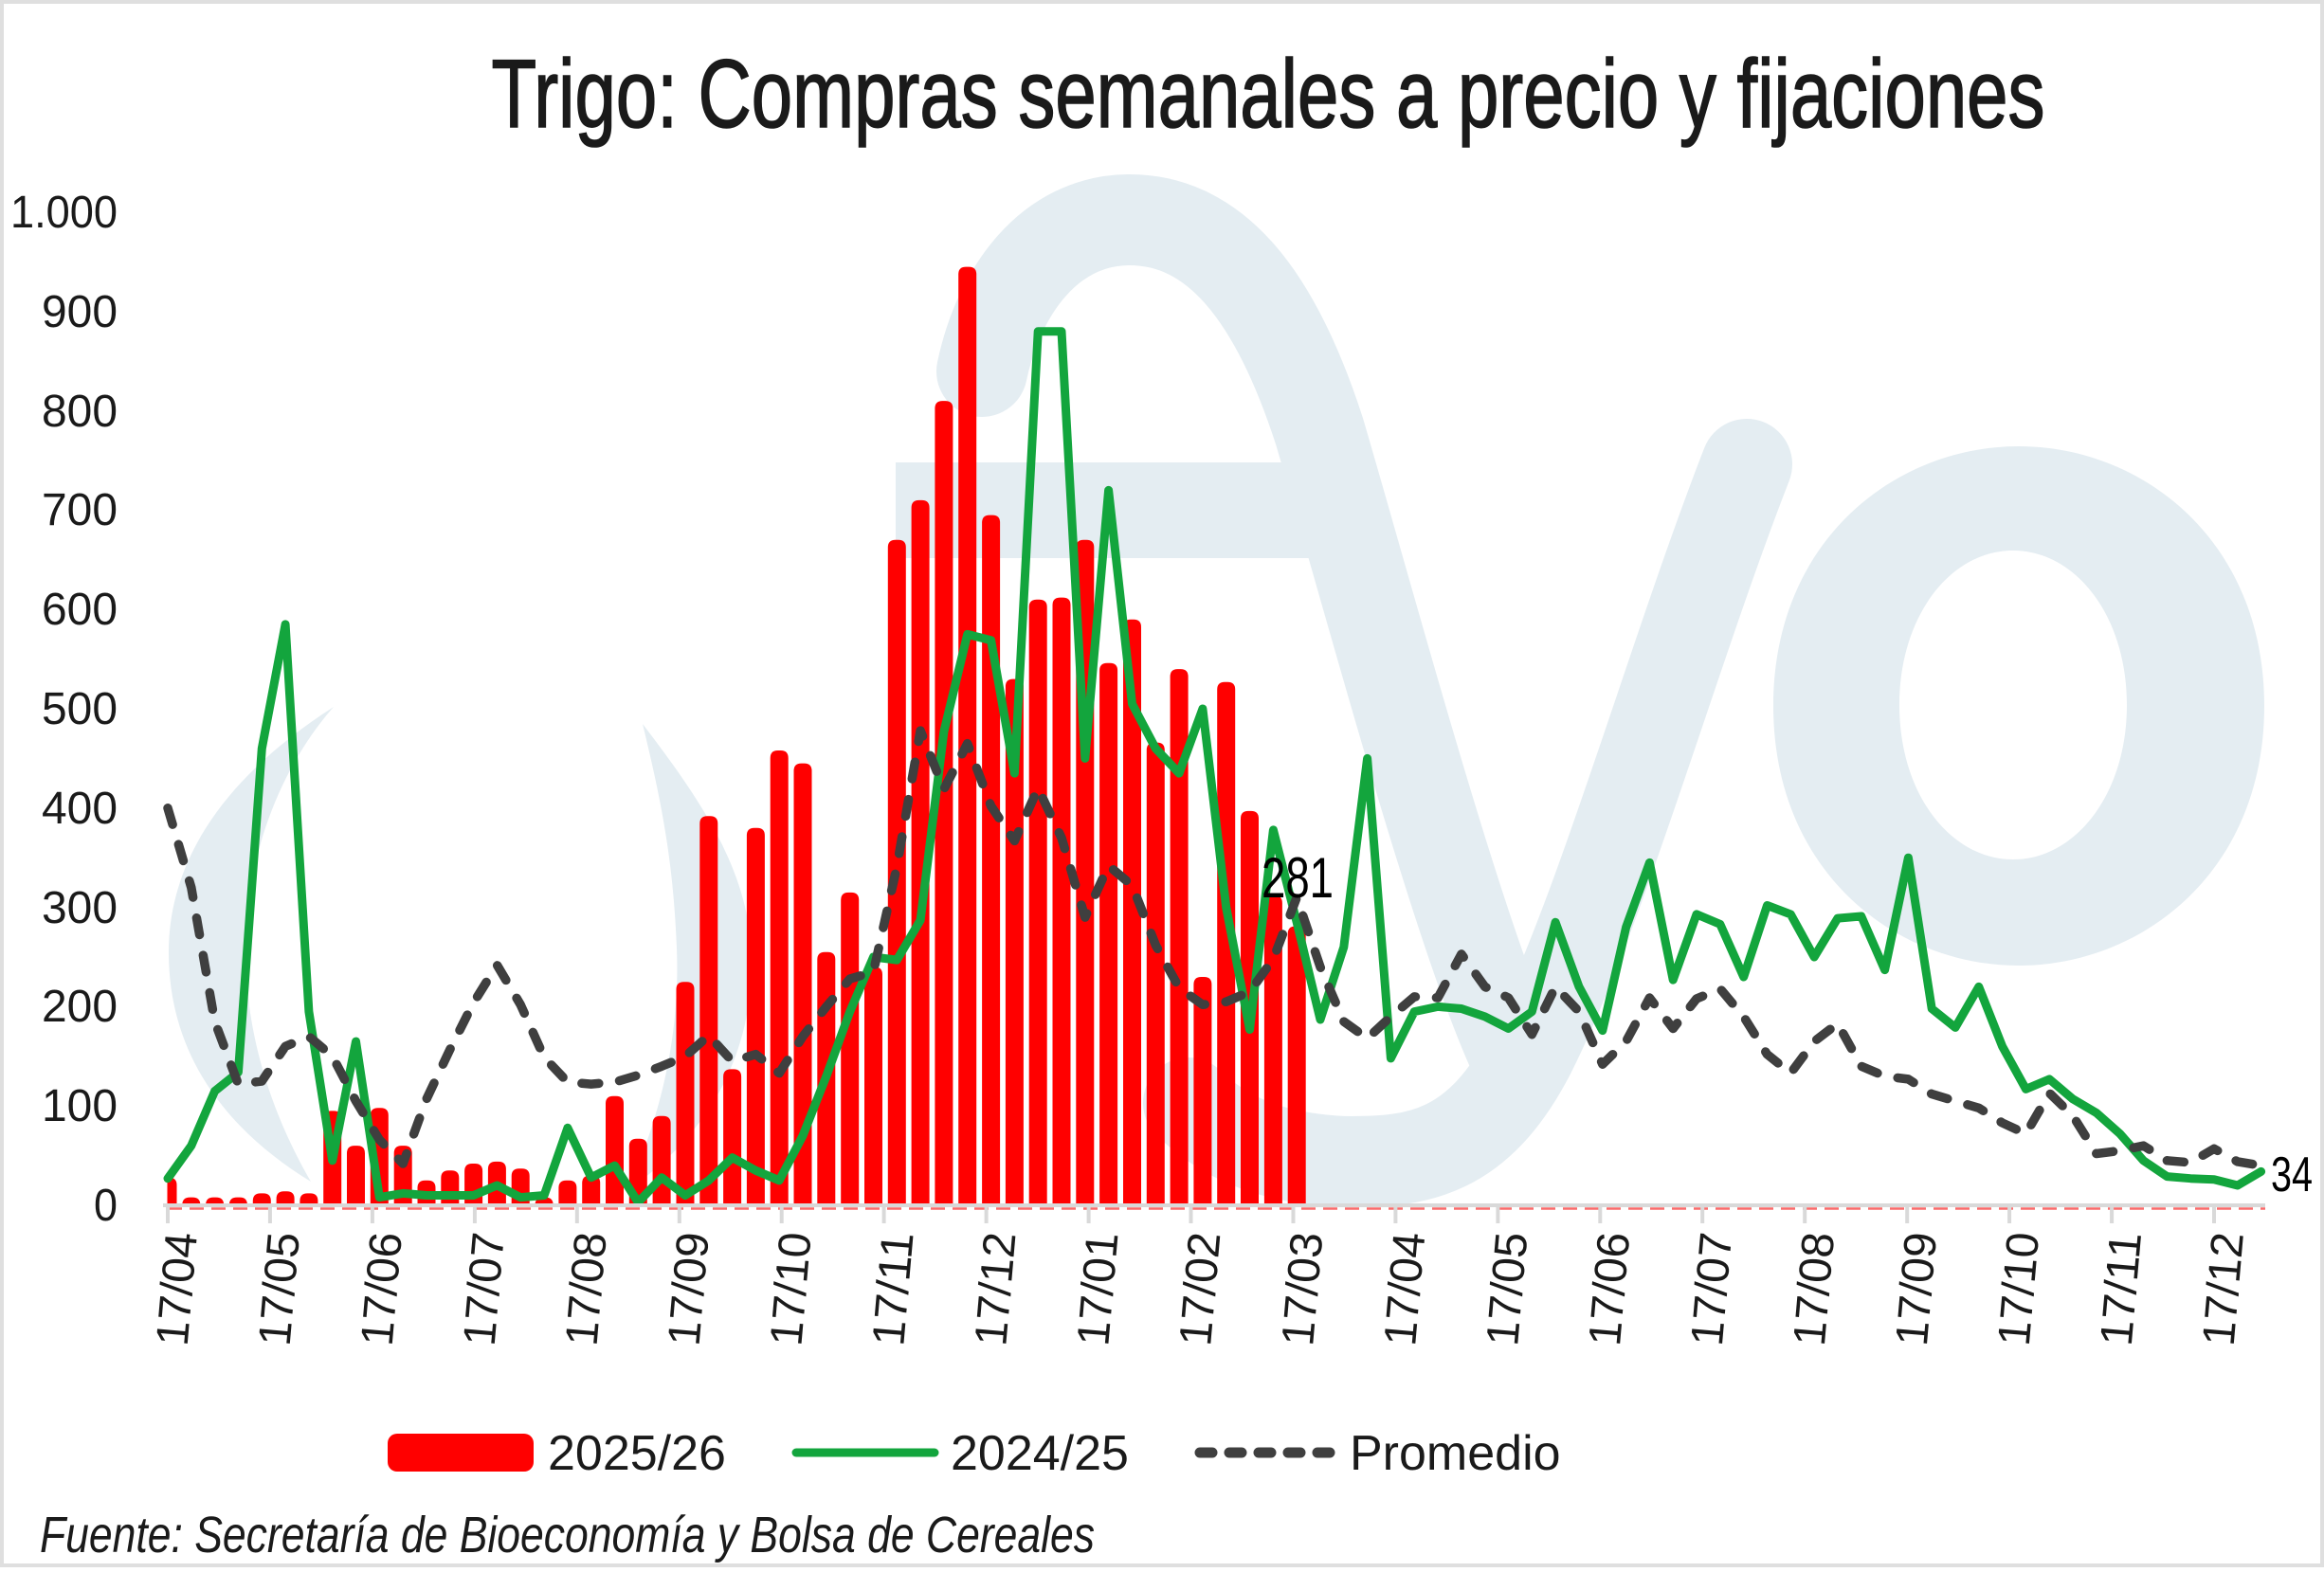 This screenshot has width=2324, height=1572. What do you see at coordinates (80, 809) in the screenshot?
I see `svg-text: 400` at bounding box center [80, 809].